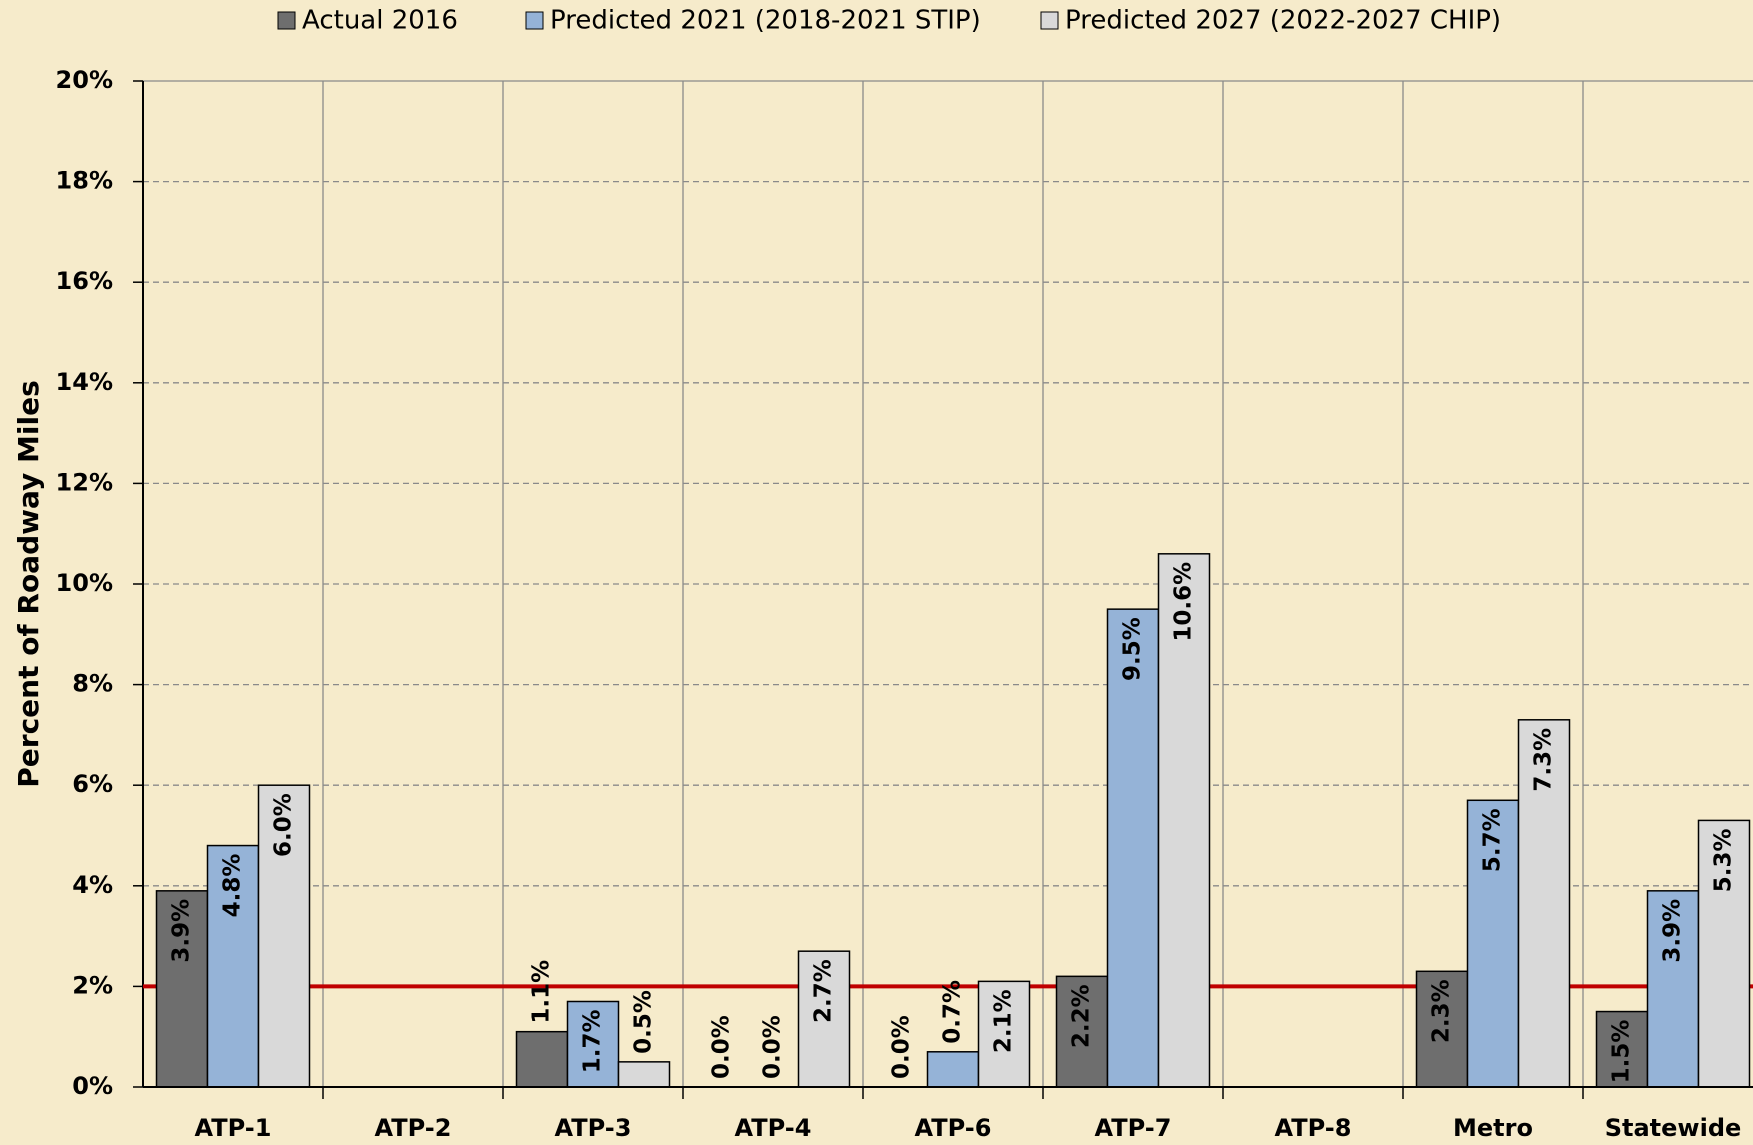 This screenshot has height=1145, width=1753. What do you see at coordinates (765, 21) in the screenshot?
I see `legend-label: Predicted 2021 (2018-2021 STIP)` at bounding box center [765, 21].